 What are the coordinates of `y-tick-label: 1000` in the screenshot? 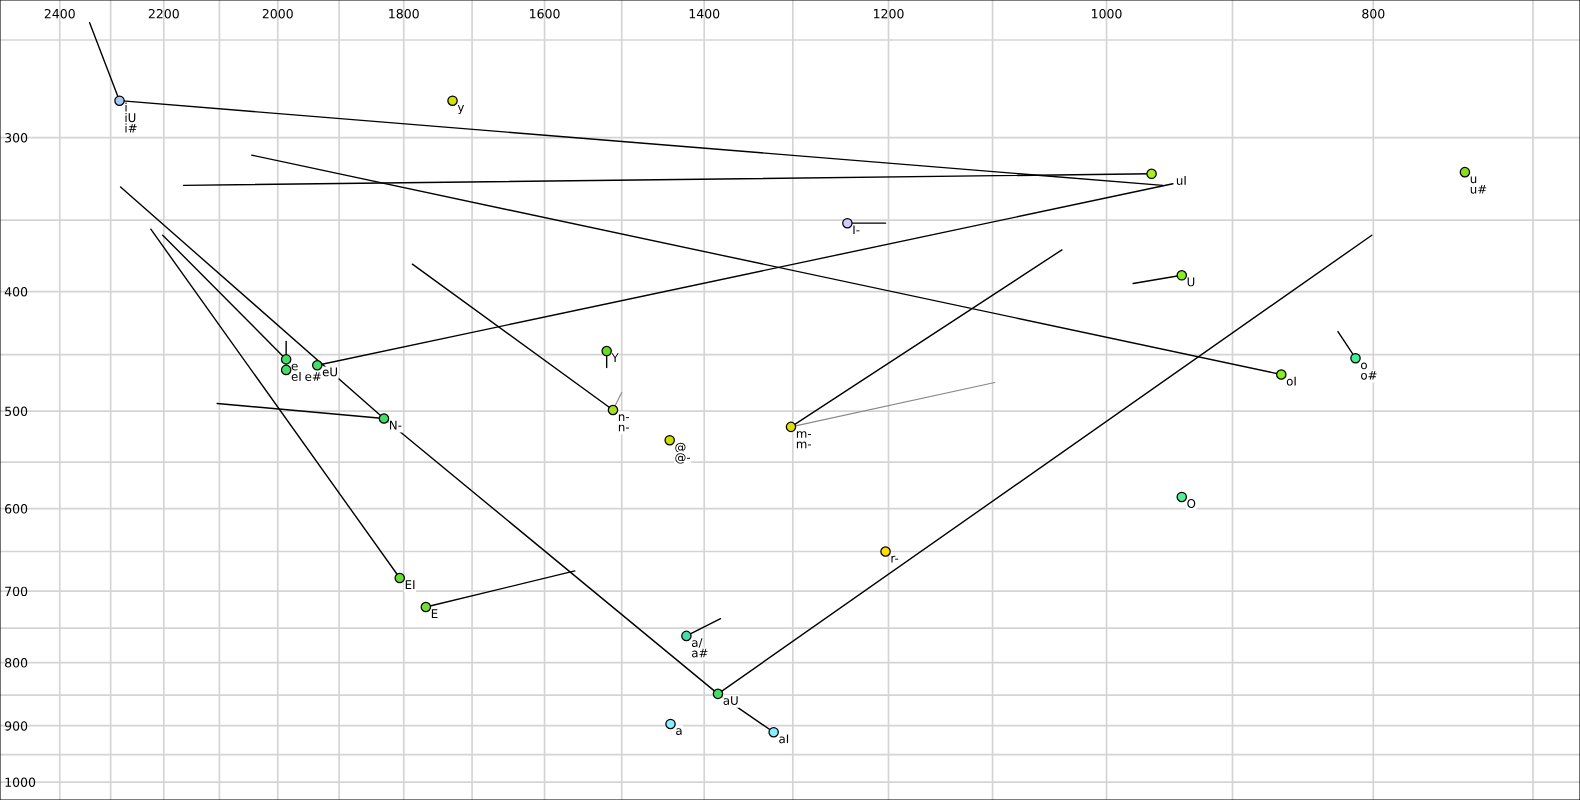 It's located at (20, 782).